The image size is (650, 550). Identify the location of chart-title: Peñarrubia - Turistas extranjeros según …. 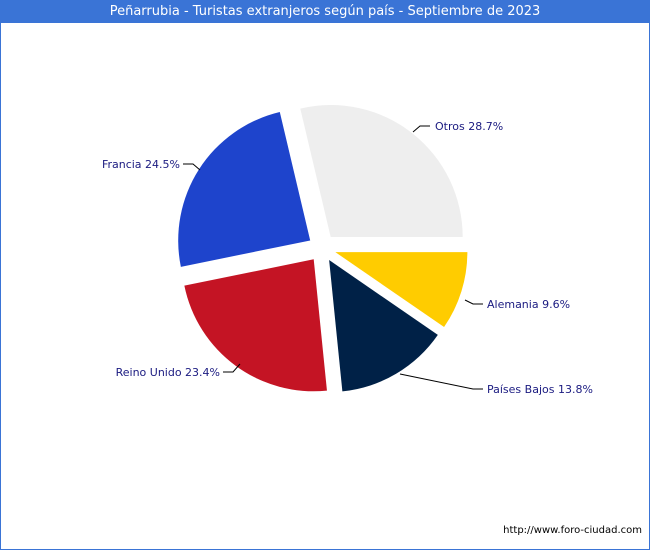
(325, 11).